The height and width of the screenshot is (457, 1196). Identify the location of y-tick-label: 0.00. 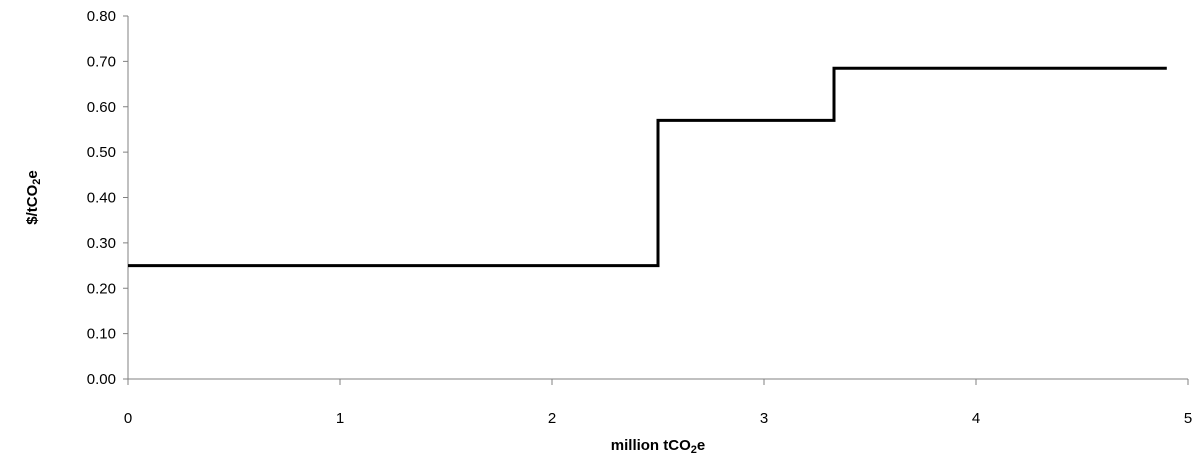
(101, 379).